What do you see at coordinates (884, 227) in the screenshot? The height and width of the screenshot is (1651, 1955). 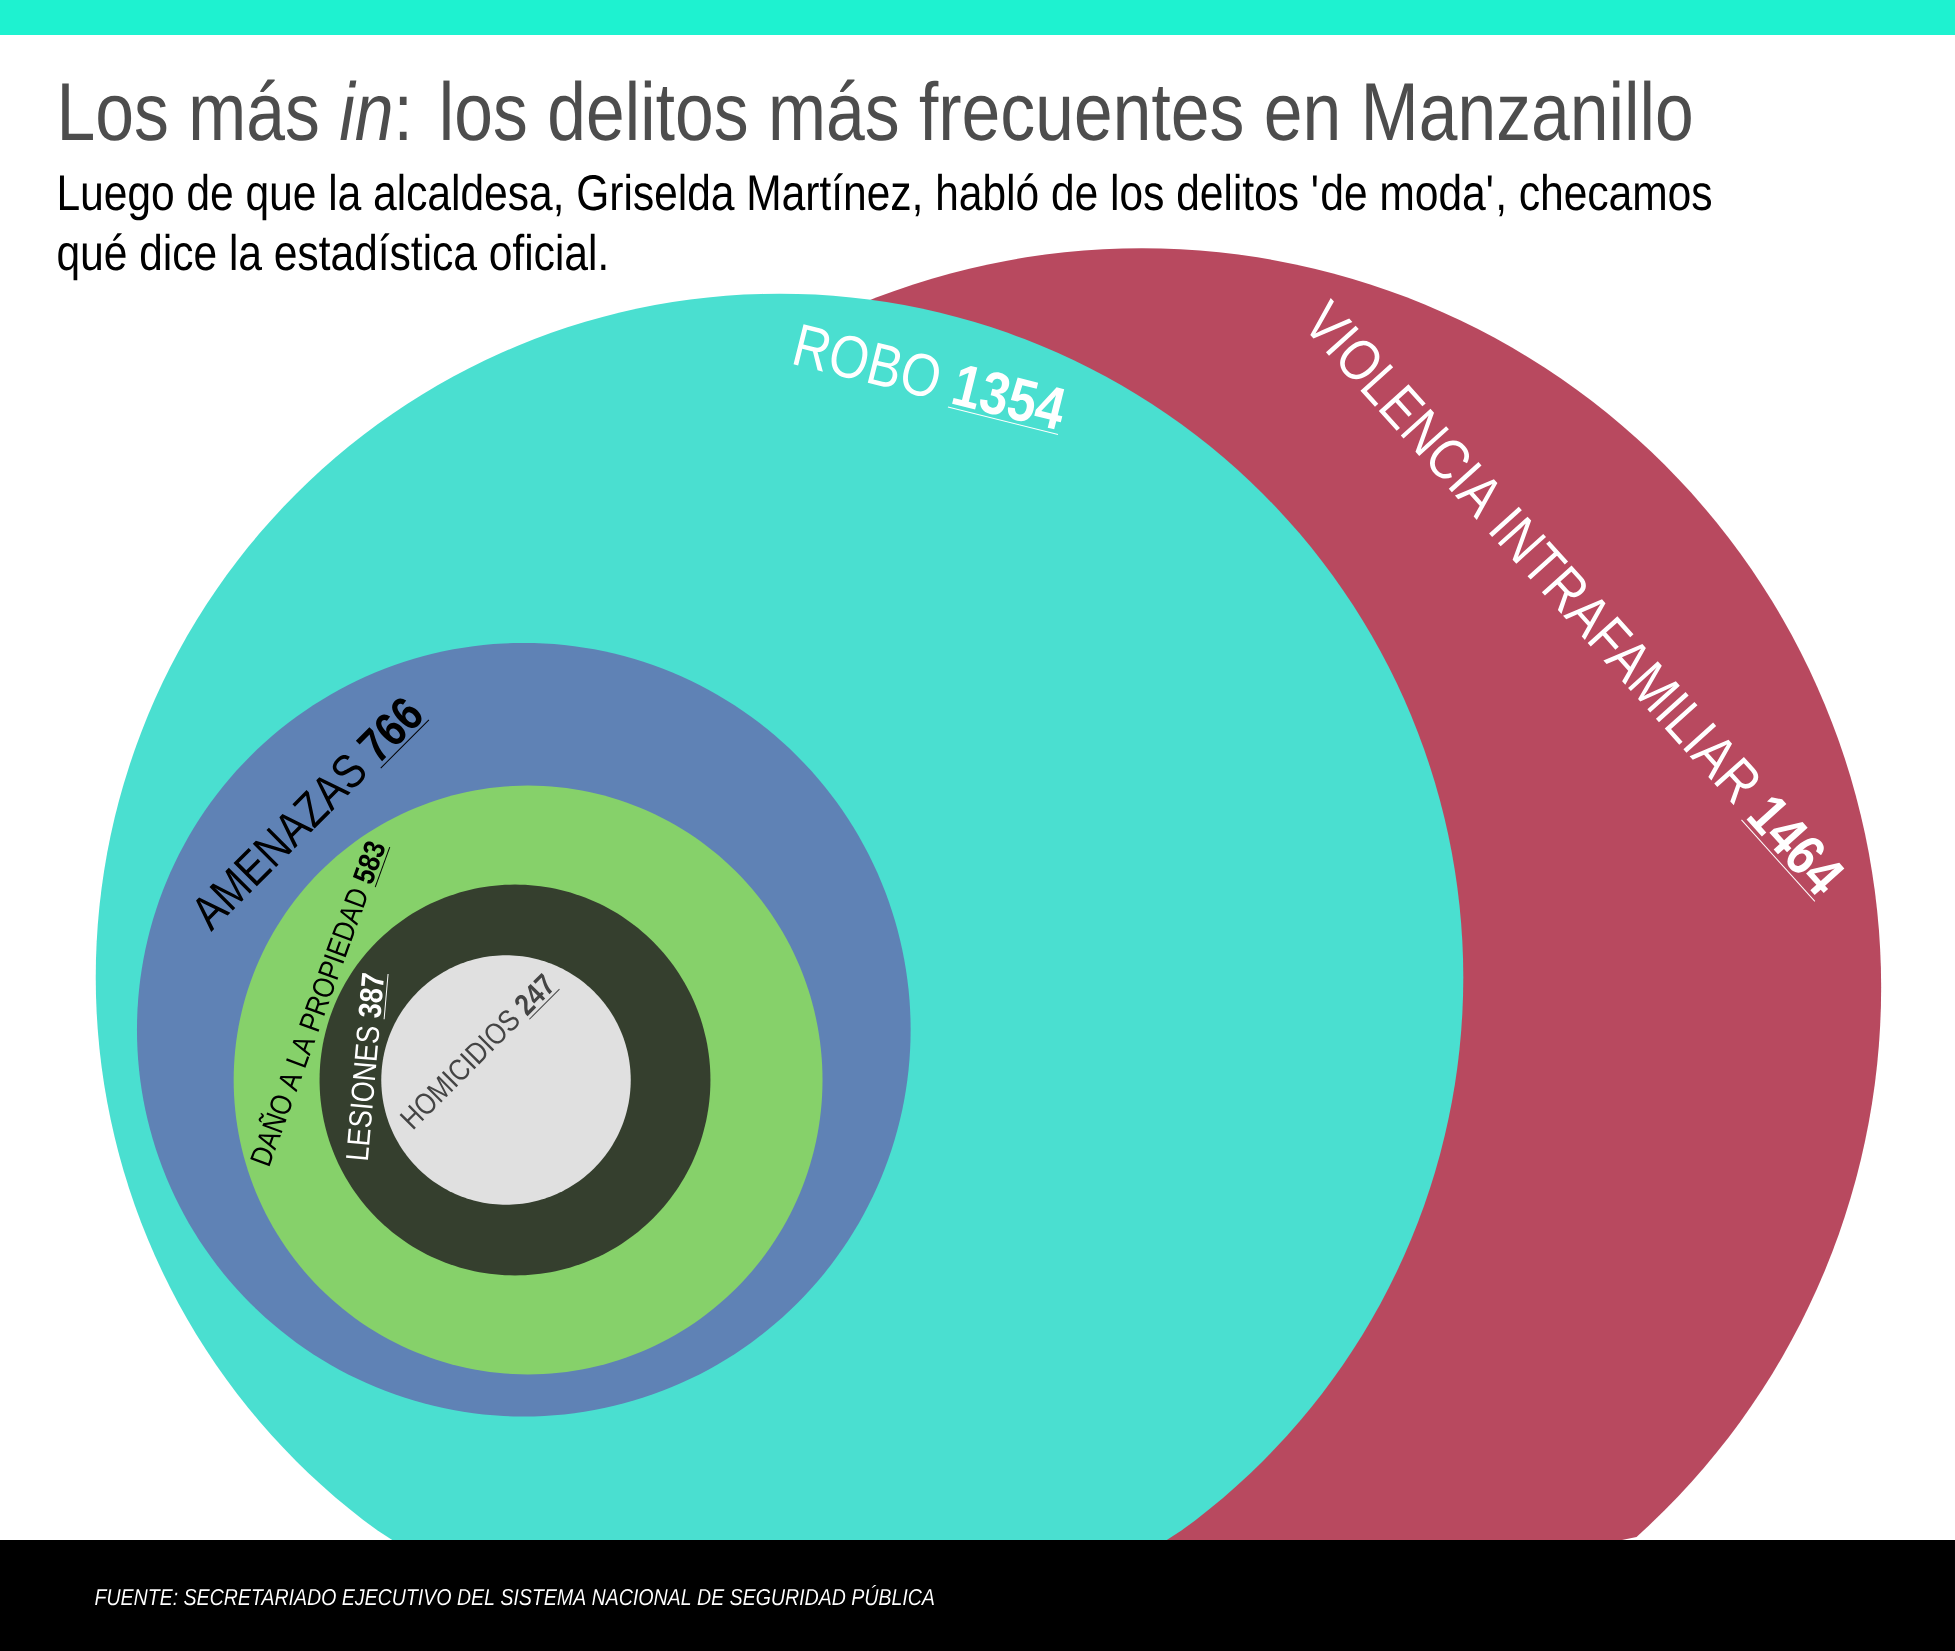 I see `text: Luego de que la alcaldesa, Griselda Martínez, habló de los delitos 'de moda', checamos qué dice la estadística oficial.` at bounding box center [884, 227].